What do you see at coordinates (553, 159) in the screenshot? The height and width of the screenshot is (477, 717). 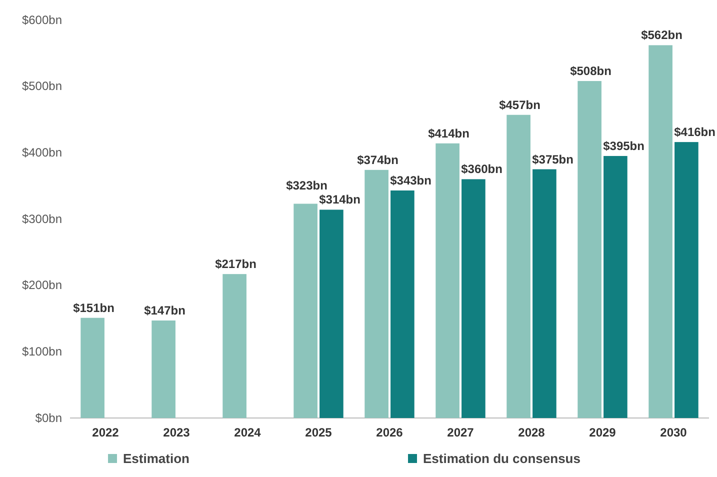 I see `data-label: $375bn` at bounding box center [553, 159].